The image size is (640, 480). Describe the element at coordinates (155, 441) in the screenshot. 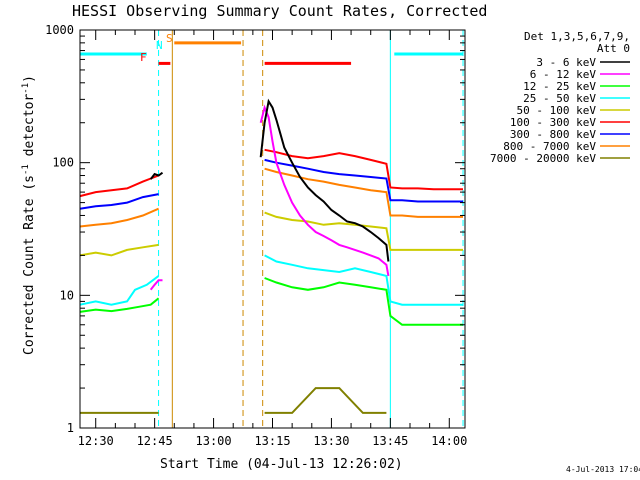

I see `x-tick-label: 12:45` at that location.